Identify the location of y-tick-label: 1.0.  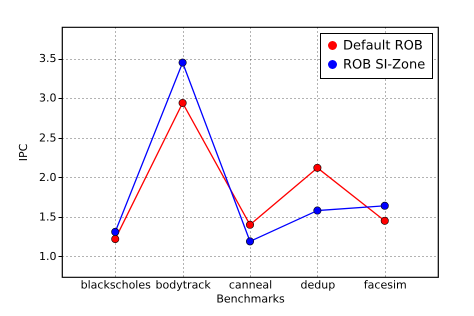
(47, 256).